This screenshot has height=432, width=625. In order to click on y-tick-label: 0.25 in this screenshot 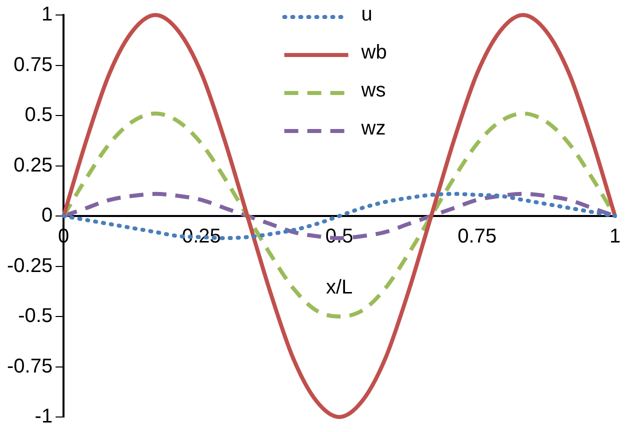, I will do `click(33, 165)`.